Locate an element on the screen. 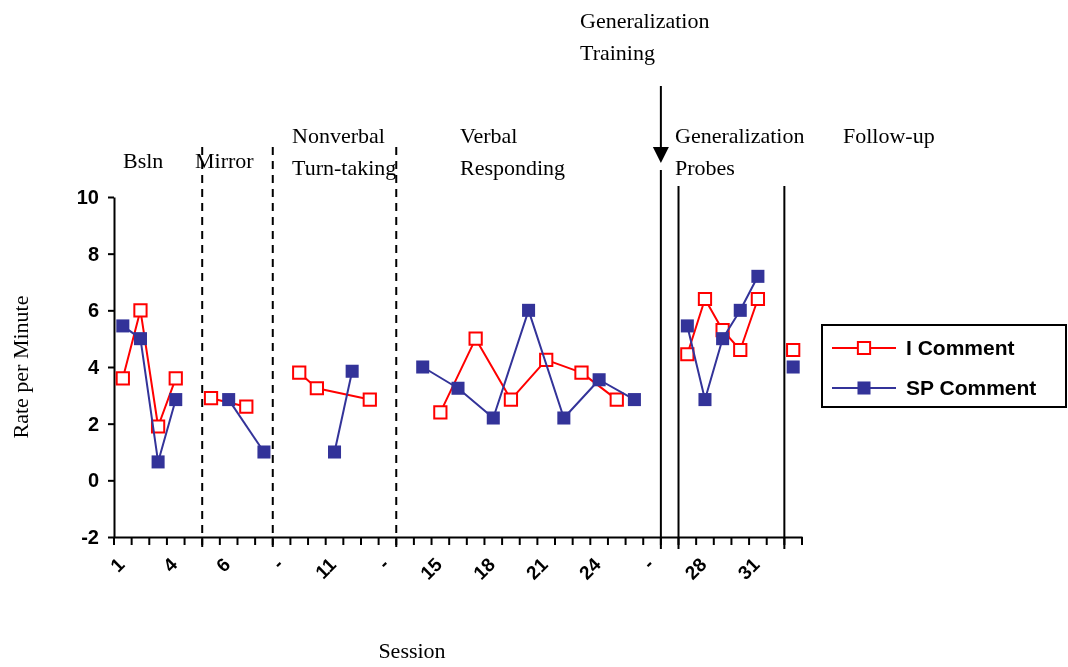  x-tick-label: 21 is located at coordinates (537, 568).